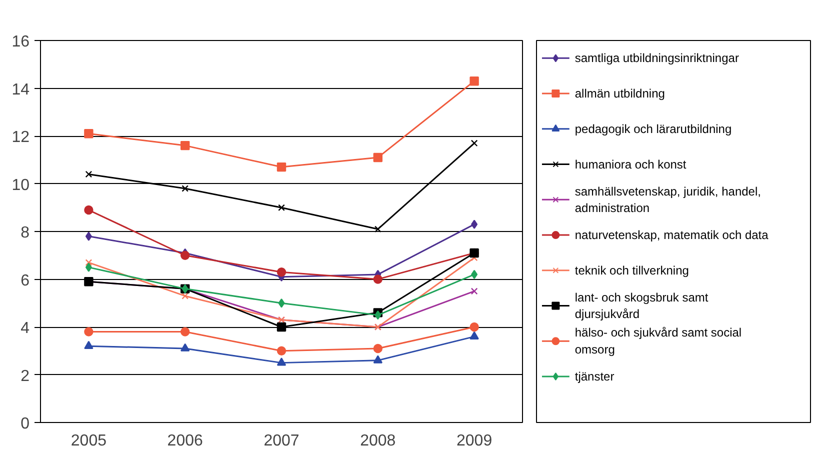 The image size is (818, 468). What do you see at coordinates (667, 200) in the screenshot?
I see `legend-label: samhällsvetenskap, juridik, handel, administration` at bounding box center [667, 200].